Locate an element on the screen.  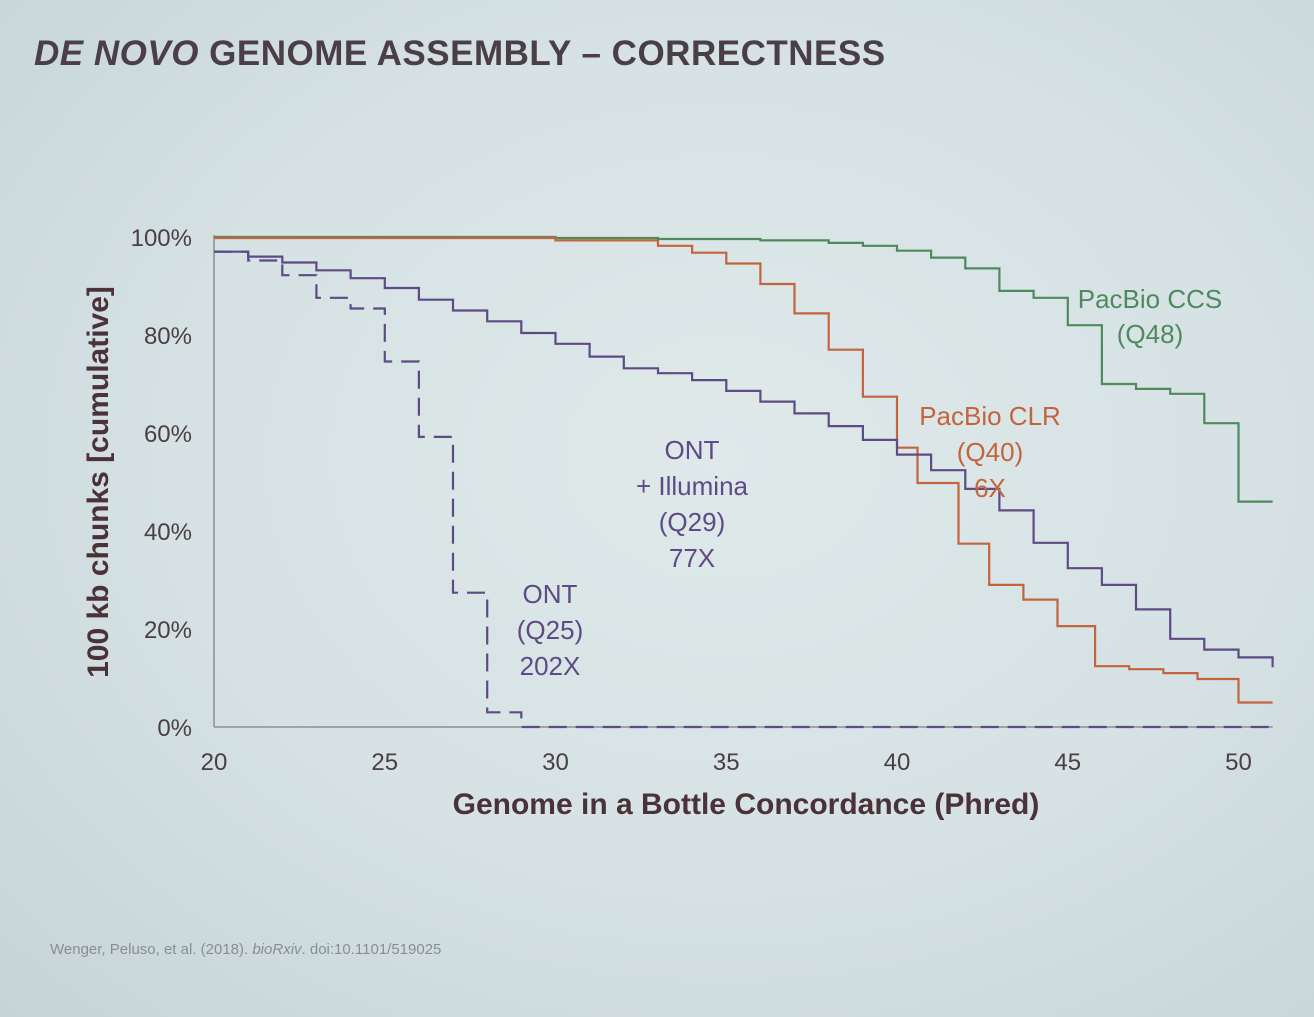
citation-prefix: Wenger, Peluso, et al. (2018). is located at coordinates (151, 949).